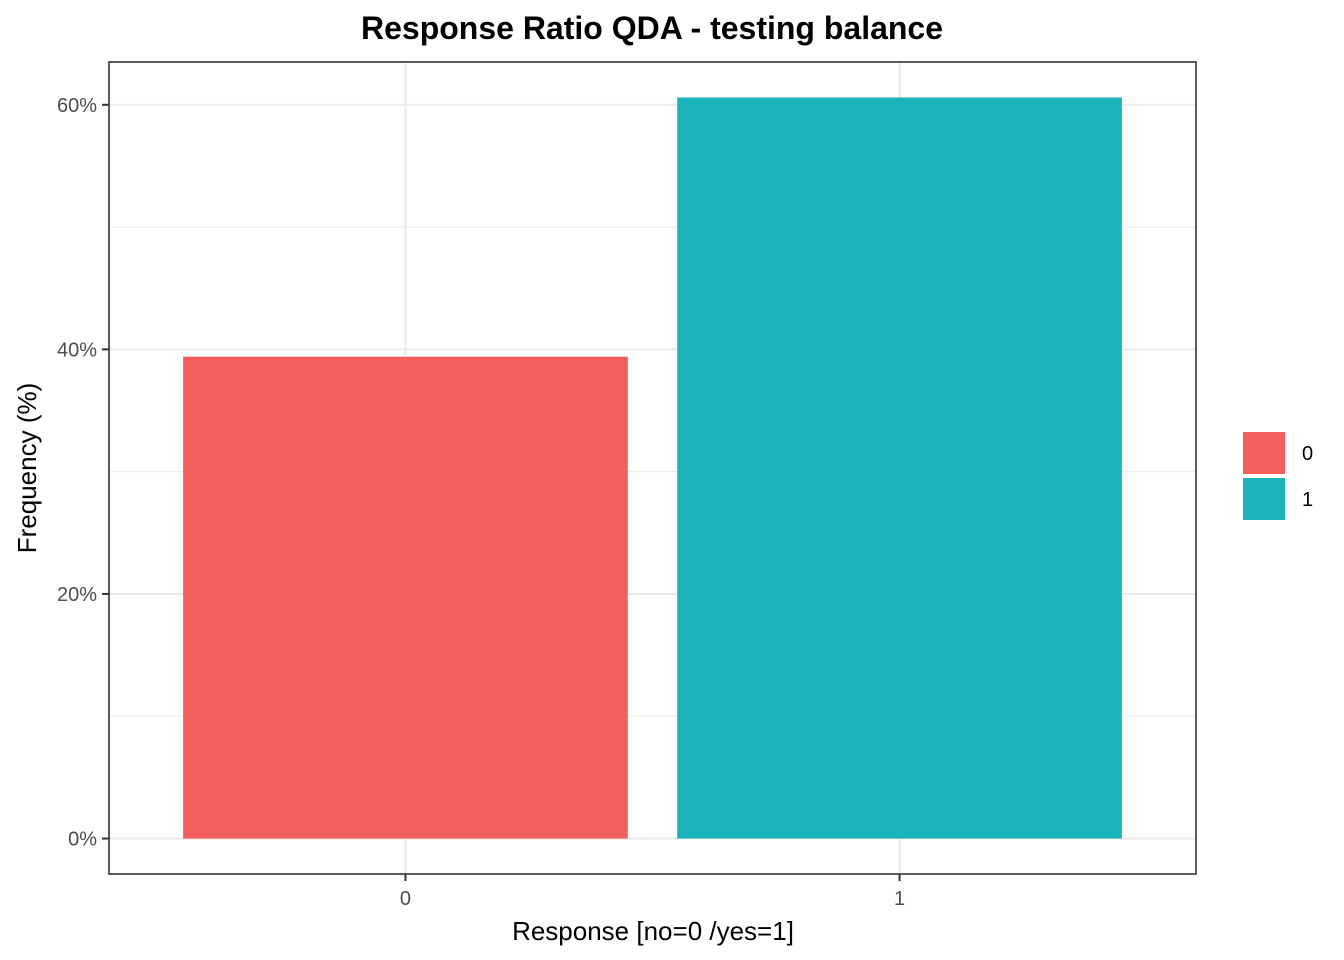 Image resolution: width=1344 pixels, height=960 pixels. What do you see at coordinates (1278, 476) in the screenshot?
I see `legend: 01` at bounding box center [1278, 476].